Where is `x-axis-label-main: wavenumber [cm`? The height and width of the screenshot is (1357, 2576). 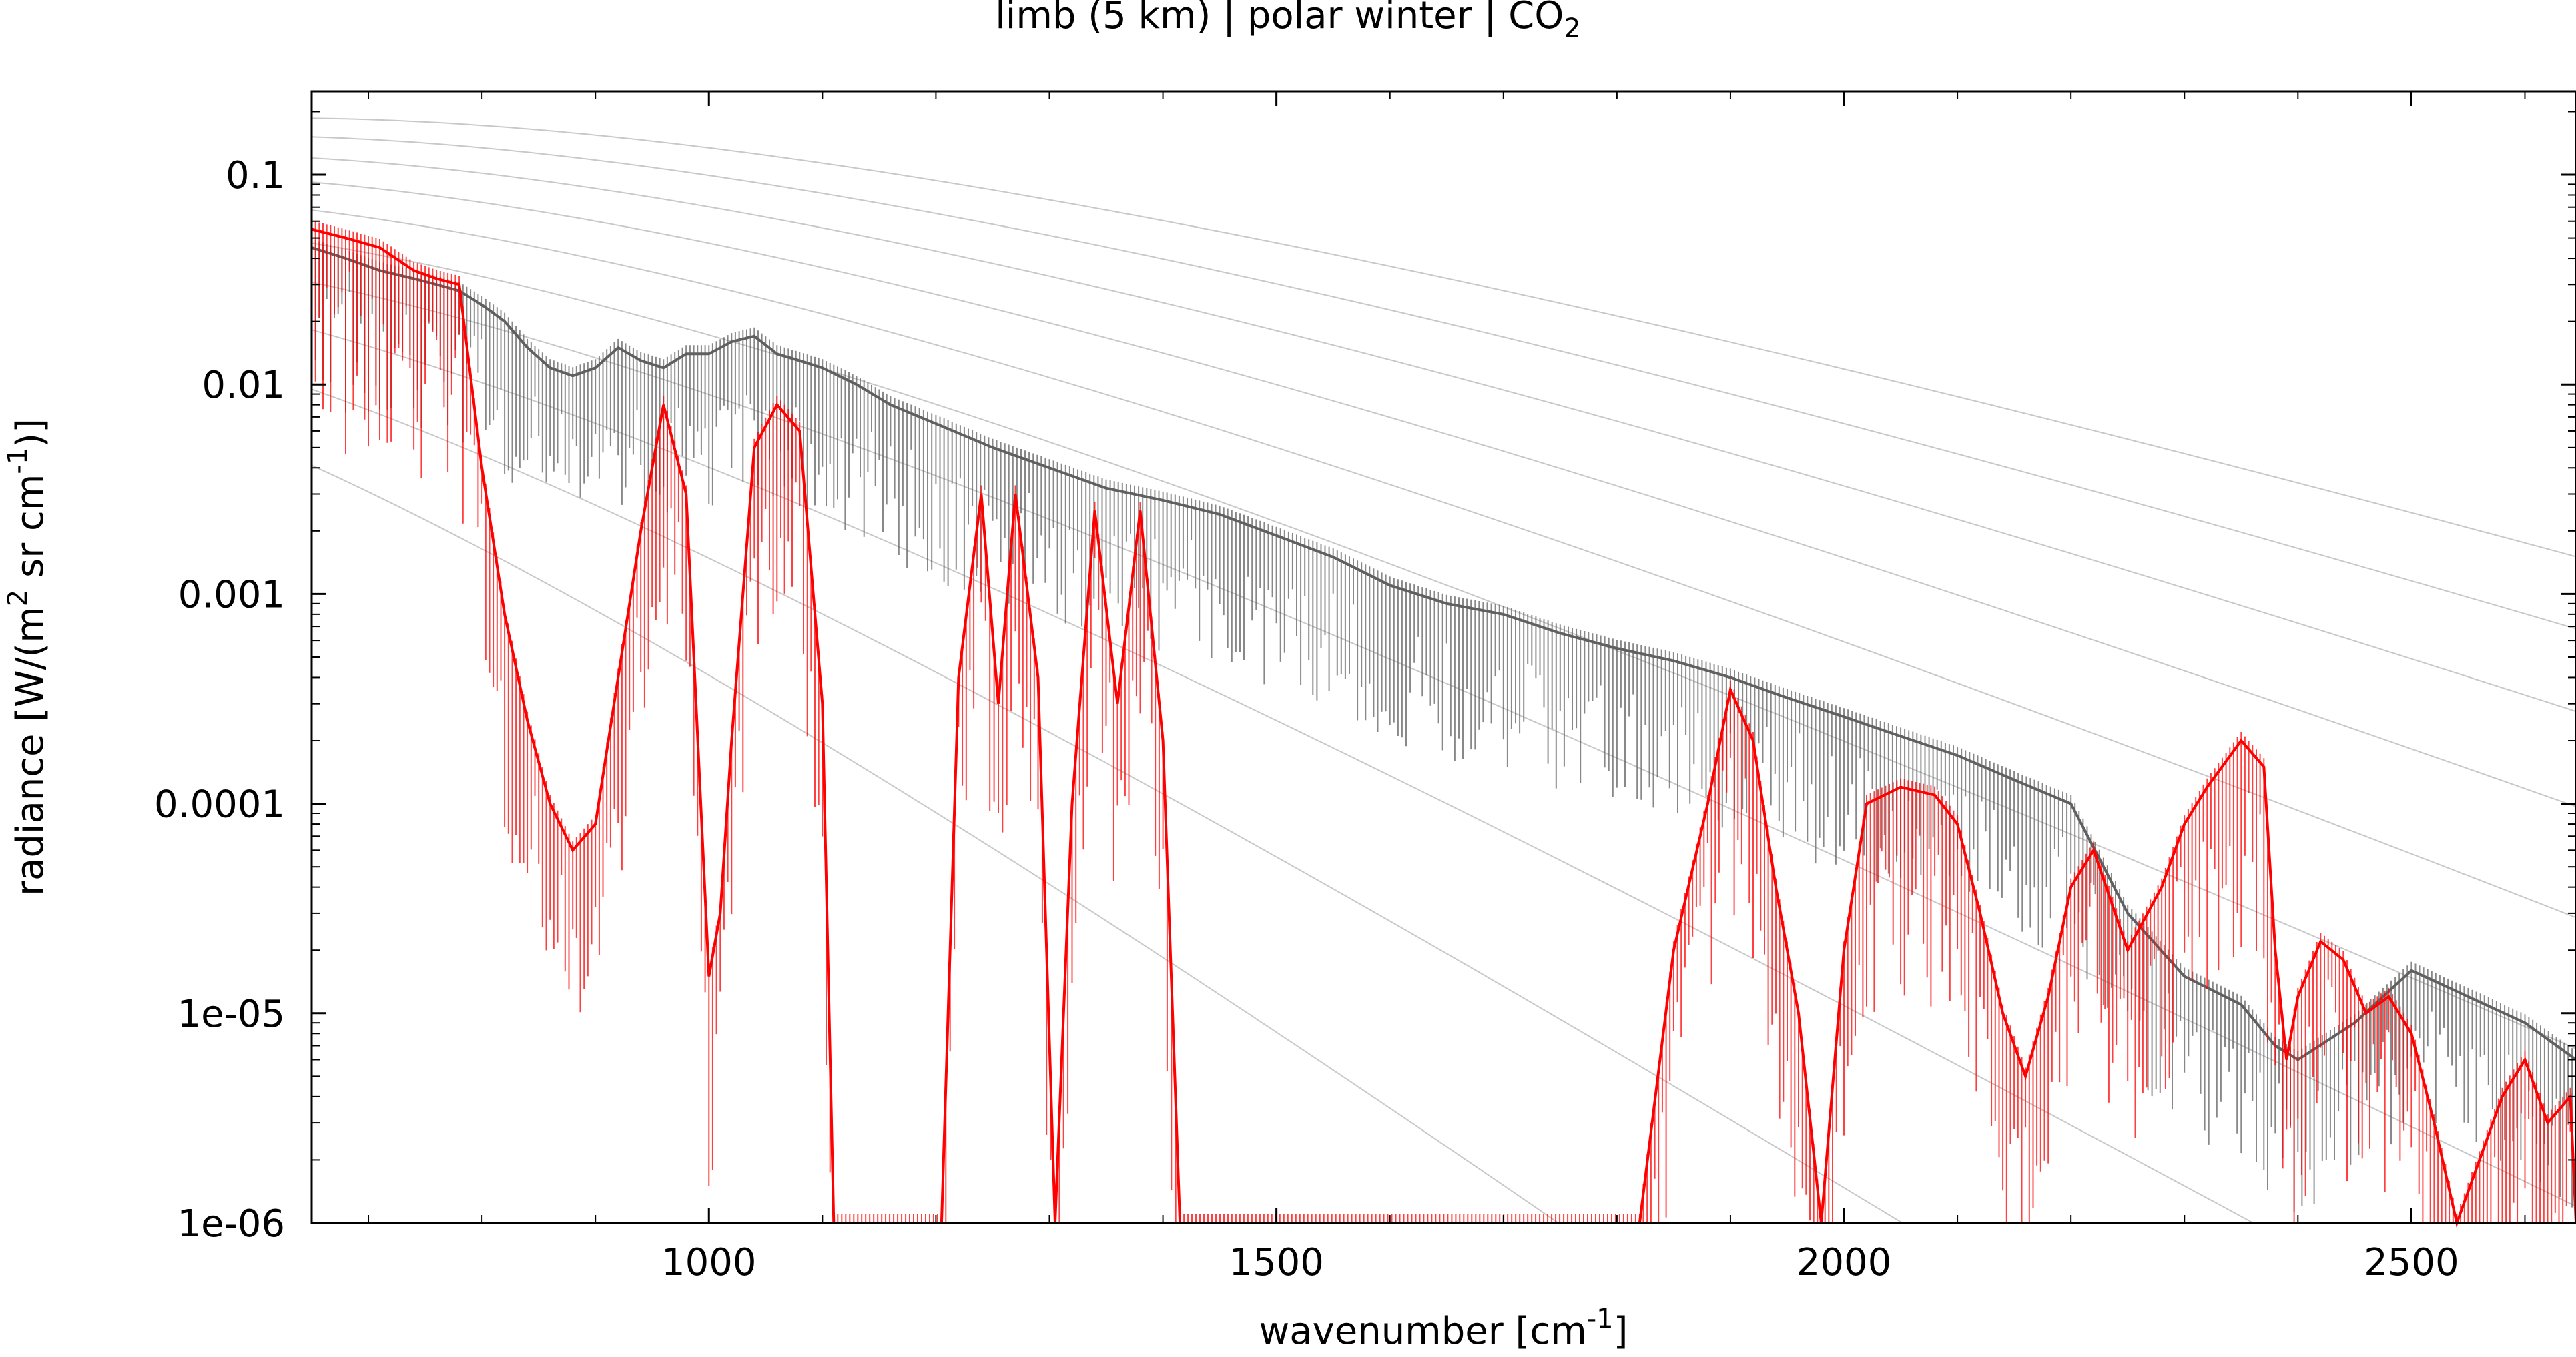
x-axis-label-main: wavenumber [cm is located at coordinates (1423, 1331).